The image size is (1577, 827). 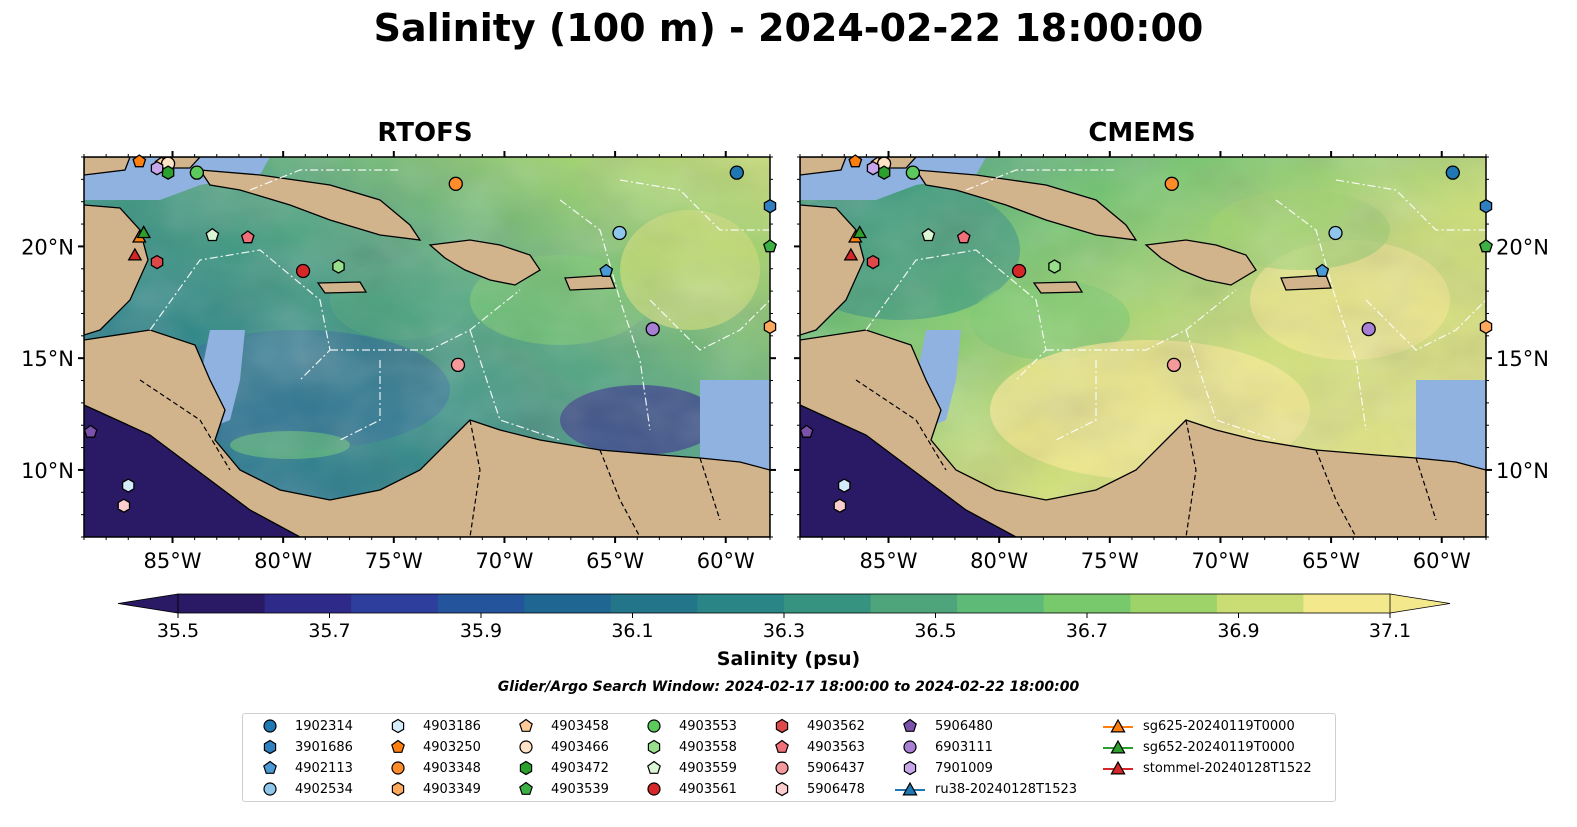 What do you see at coordinates (580, 789) in the screenshot?
I see `legend-label: 4903539` at bounding box center [580, 789].